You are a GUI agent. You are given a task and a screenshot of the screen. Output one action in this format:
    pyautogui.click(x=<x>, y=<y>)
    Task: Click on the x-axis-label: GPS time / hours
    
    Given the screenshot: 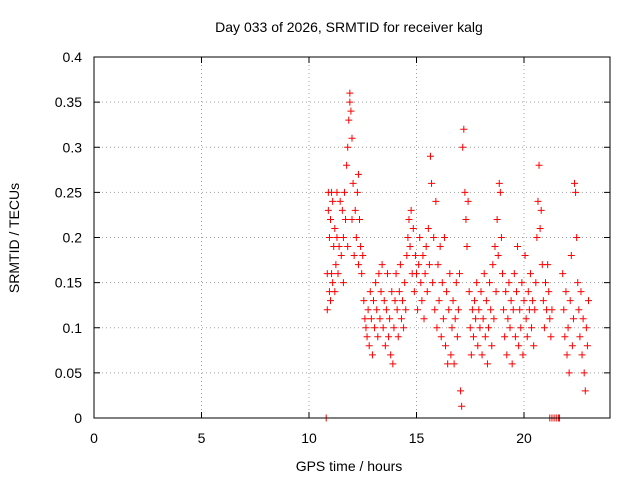 What is the action you would take?
    pyautogui.click(x=349, y=466)
    